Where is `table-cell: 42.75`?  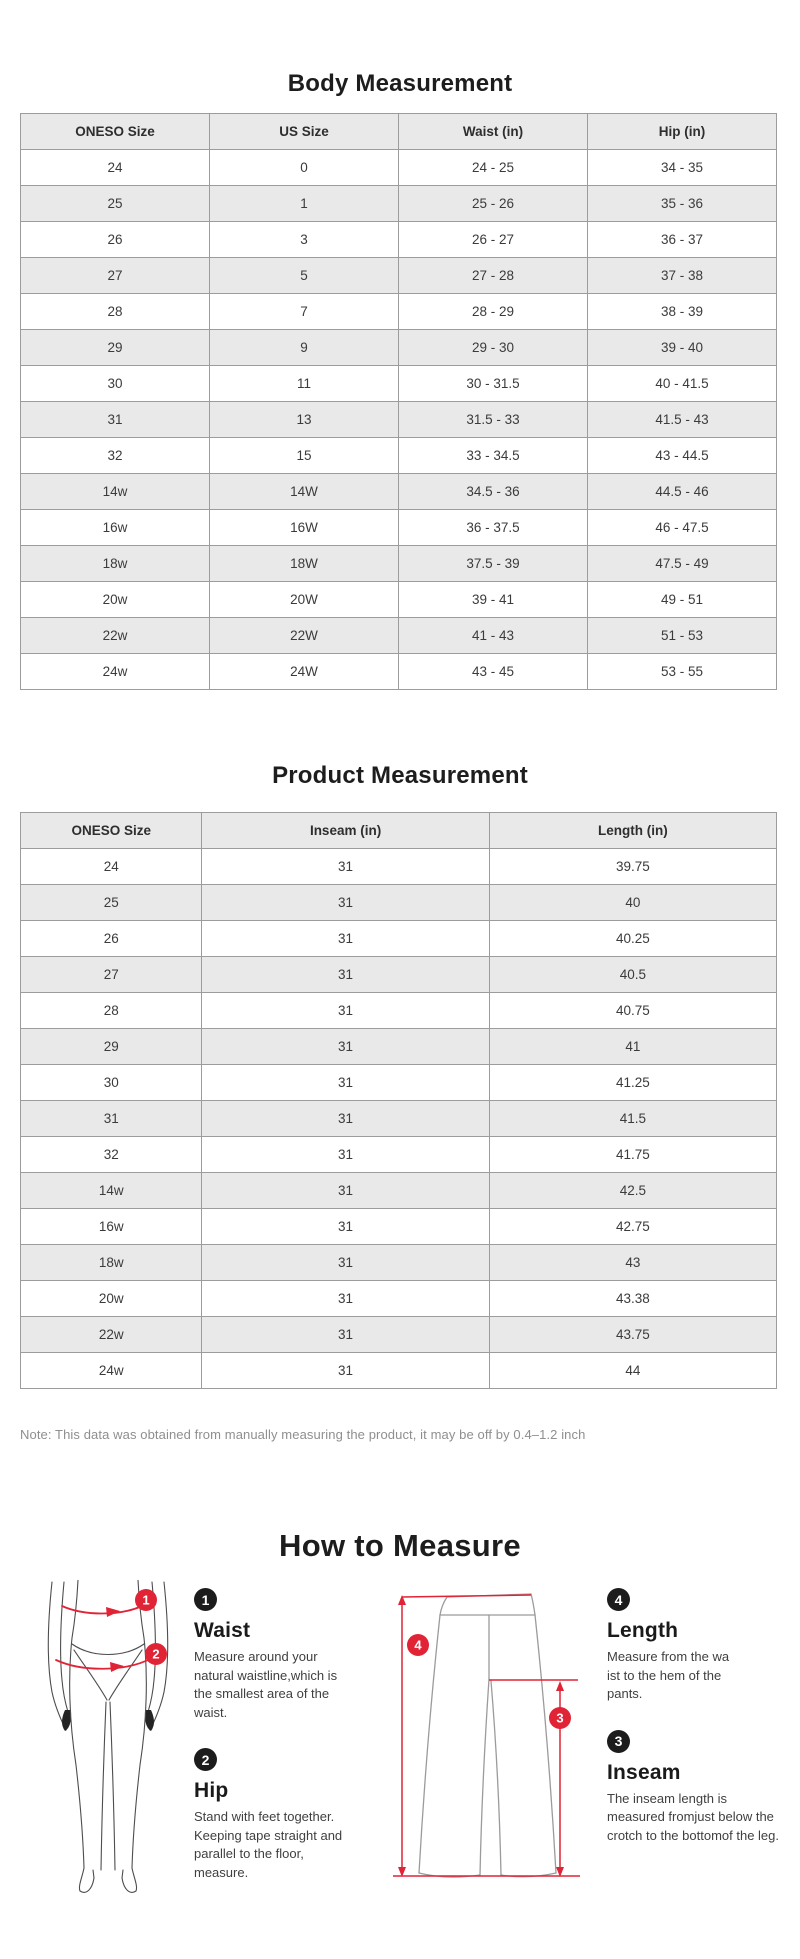 table-cell: 42.75 is located at coordinates (633, 1226).